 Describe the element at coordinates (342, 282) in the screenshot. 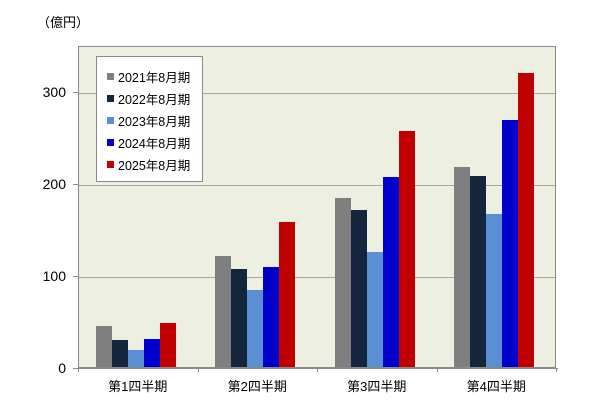

I see `bar-2021年8月期-第3四半期` at that location.